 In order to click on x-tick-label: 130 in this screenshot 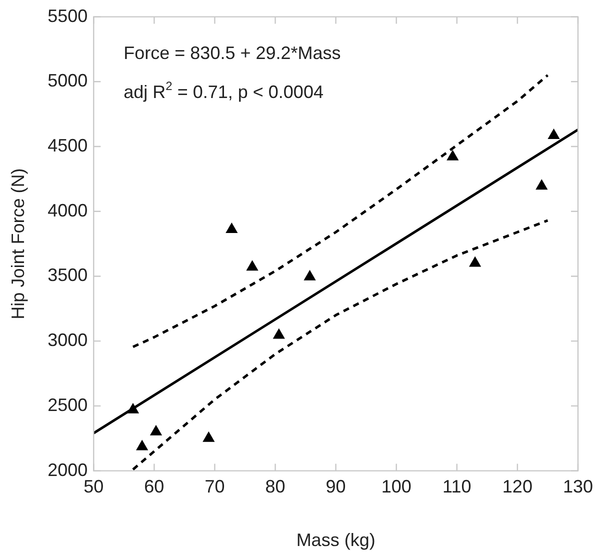, I will do `click(578, 486)`.